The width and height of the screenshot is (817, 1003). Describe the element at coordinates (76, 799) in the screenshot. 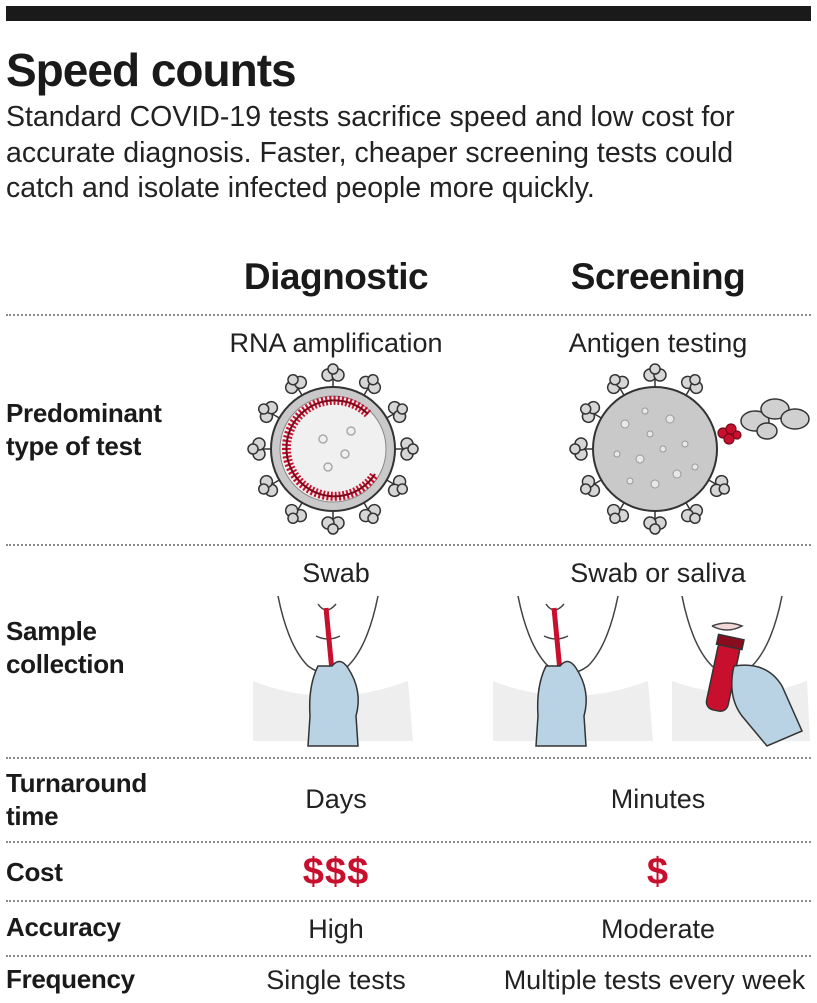

I see `row-label-turnaround: Turnaround time` at that location.